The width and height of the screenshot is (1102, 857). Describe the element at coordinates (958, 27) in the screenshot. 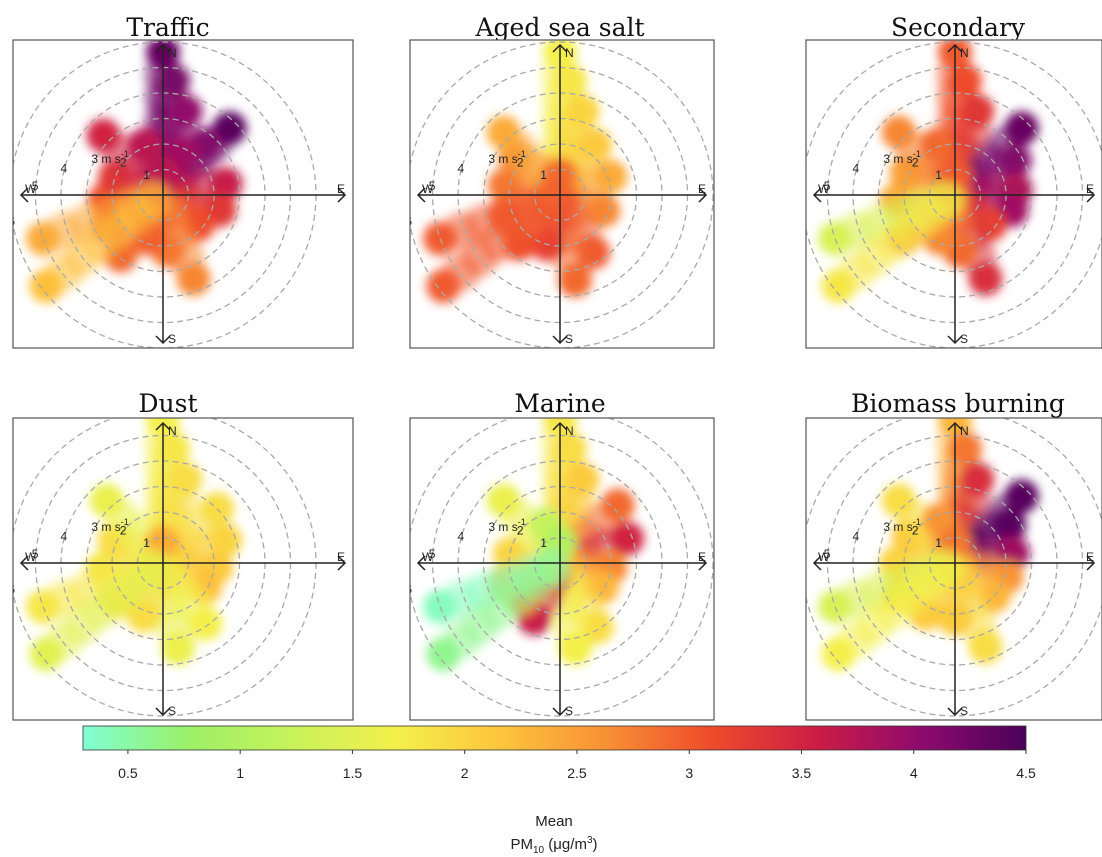

I see `panel-title: Secondary` at that location.